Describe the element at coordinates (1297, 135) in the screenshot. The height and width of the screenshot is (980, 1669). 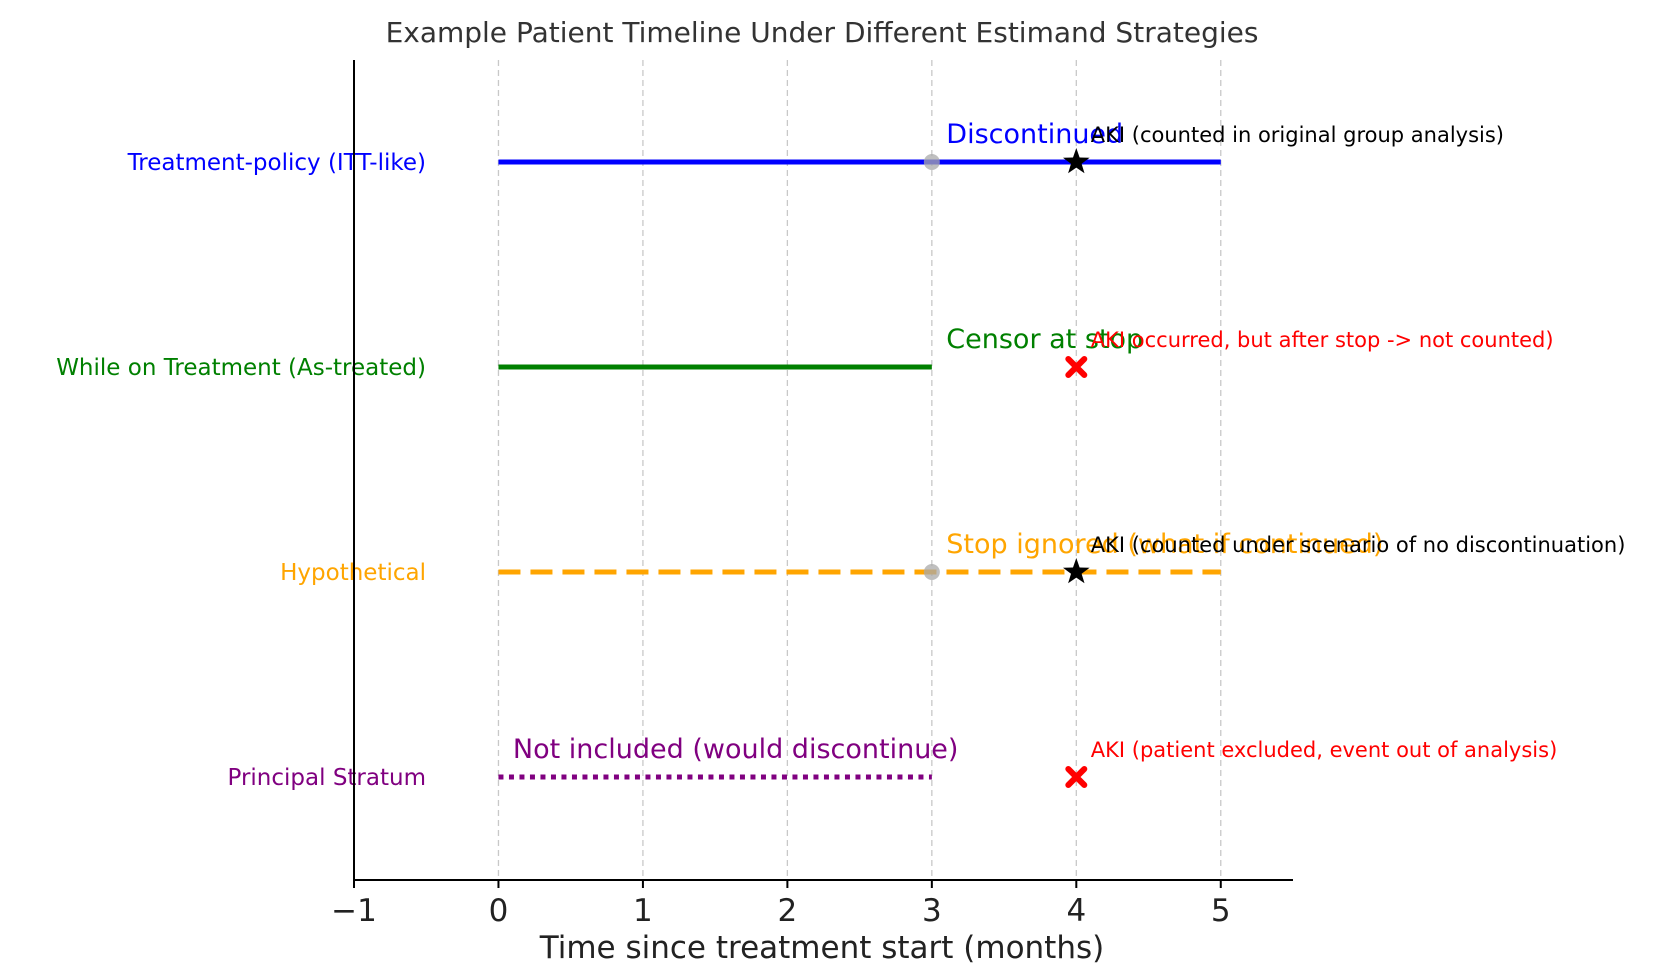
I see `aki-label: AKI (counted in original group analysis)` at that location.